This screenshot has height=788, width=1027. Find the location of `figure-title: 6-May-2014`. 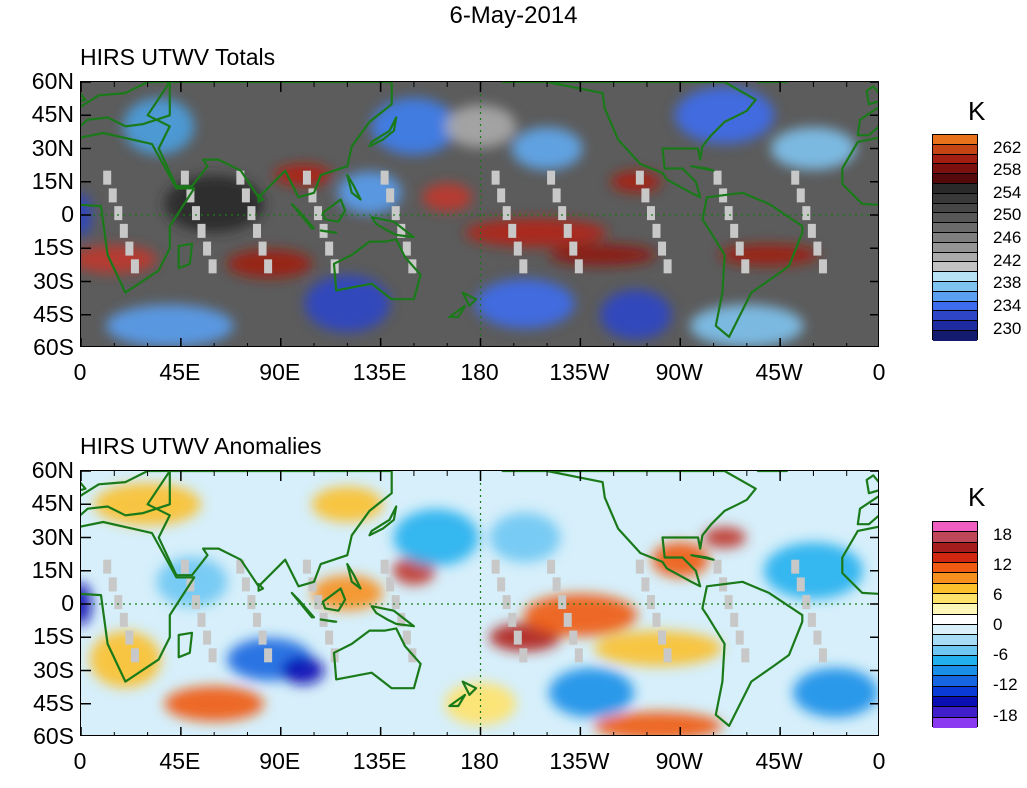

figure-title: 6-May-2014 is located at coordinates (513, 15).